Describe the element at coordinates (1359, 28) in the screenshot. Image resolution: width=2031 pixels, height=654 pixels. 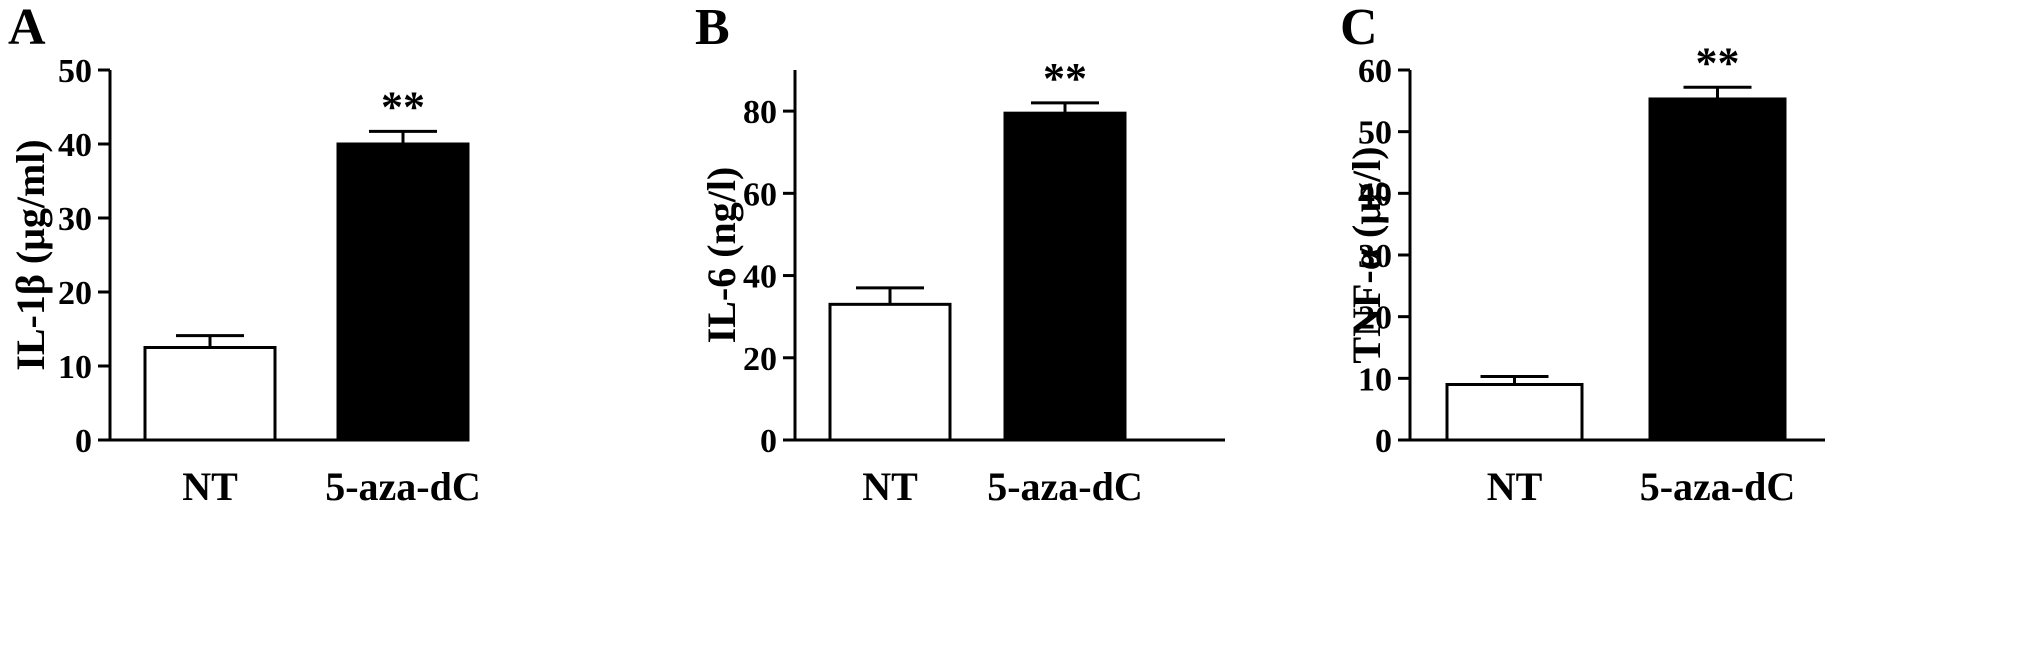
I see `panel-letter: C` at that location.